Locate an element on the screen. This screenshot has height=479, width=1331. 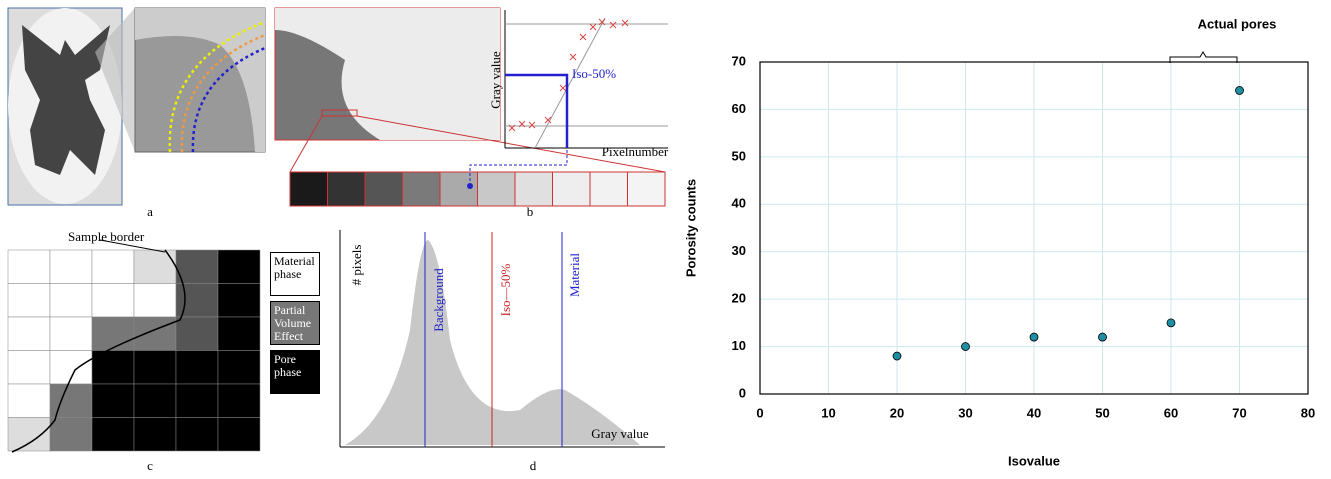
panel-label: a is located at coordinates (150, 211).